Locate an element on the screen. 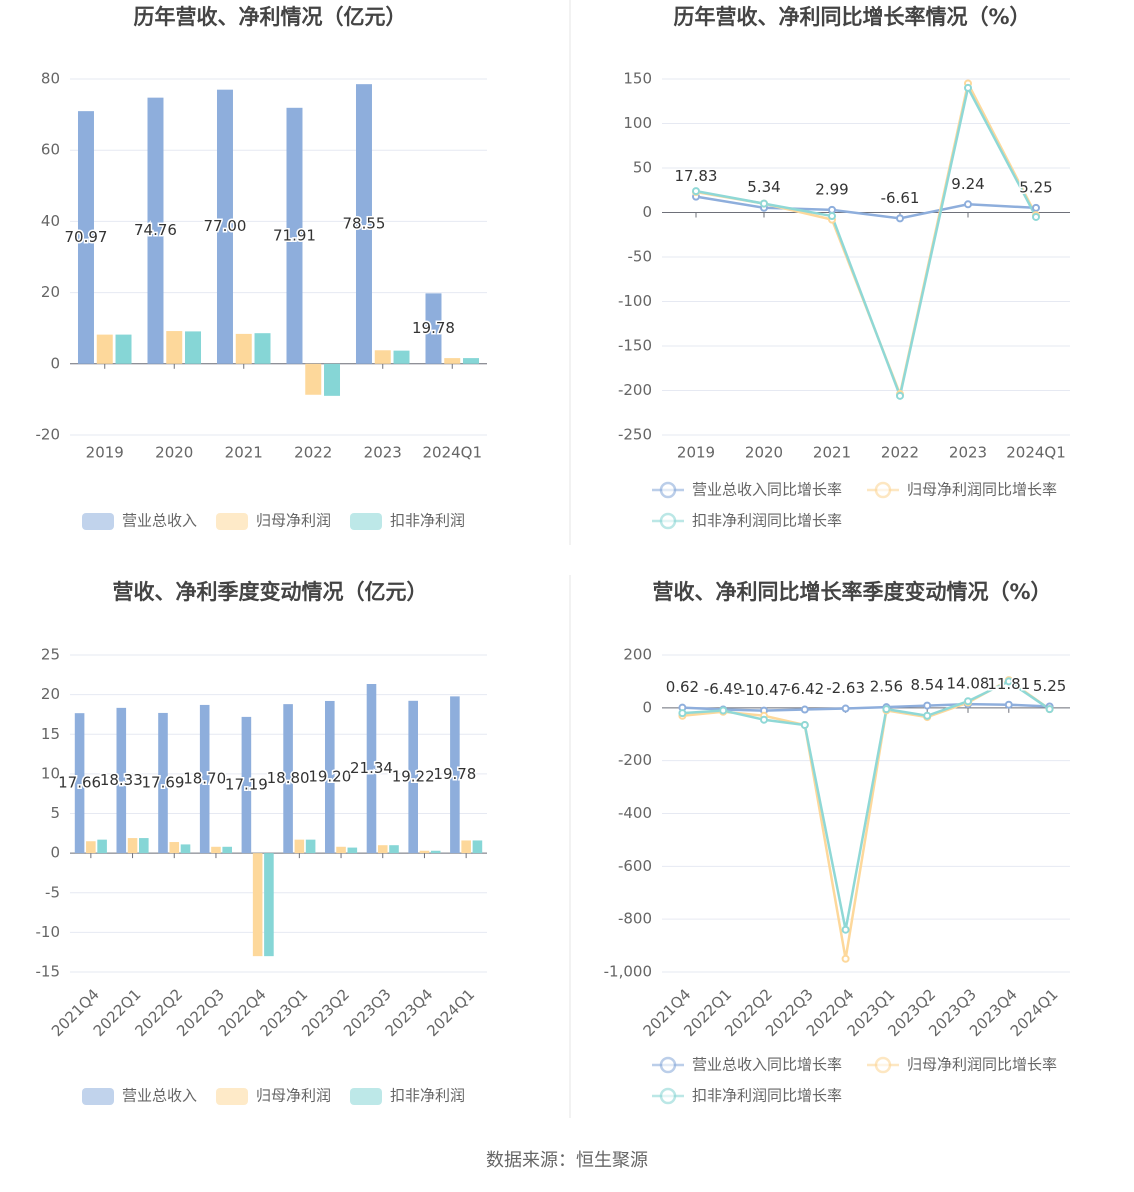 Image resolution: width=1134 pixels, height=1192 pixels. y-tick-label: -15 is located at coordinates (48, 972).